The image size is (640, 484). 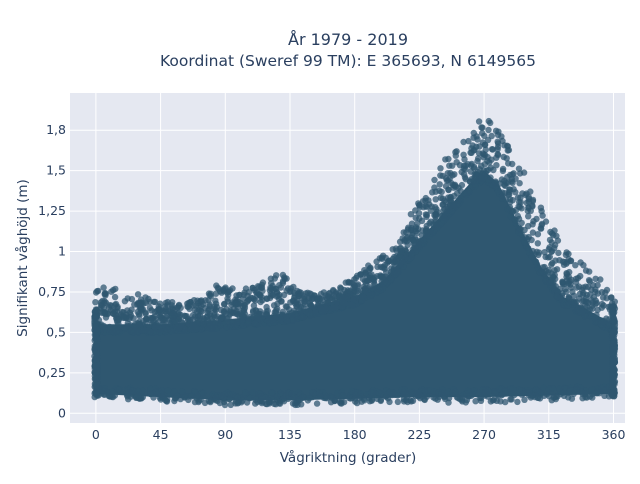 What do you see at coordinates (549, 434) in the screenshot?
I see `x-tick-label: 315` at bounding box center [549, 434].